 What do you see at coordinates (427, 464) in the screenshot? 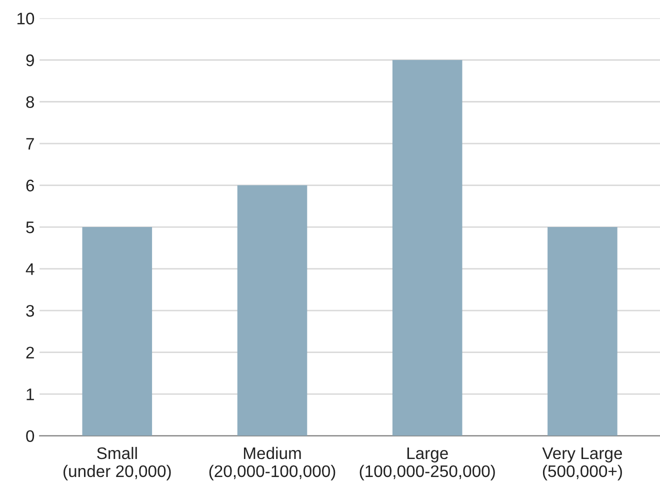
I see `x-tick-label: Large (100,000-250,000)` at bounding box center [427, 464].